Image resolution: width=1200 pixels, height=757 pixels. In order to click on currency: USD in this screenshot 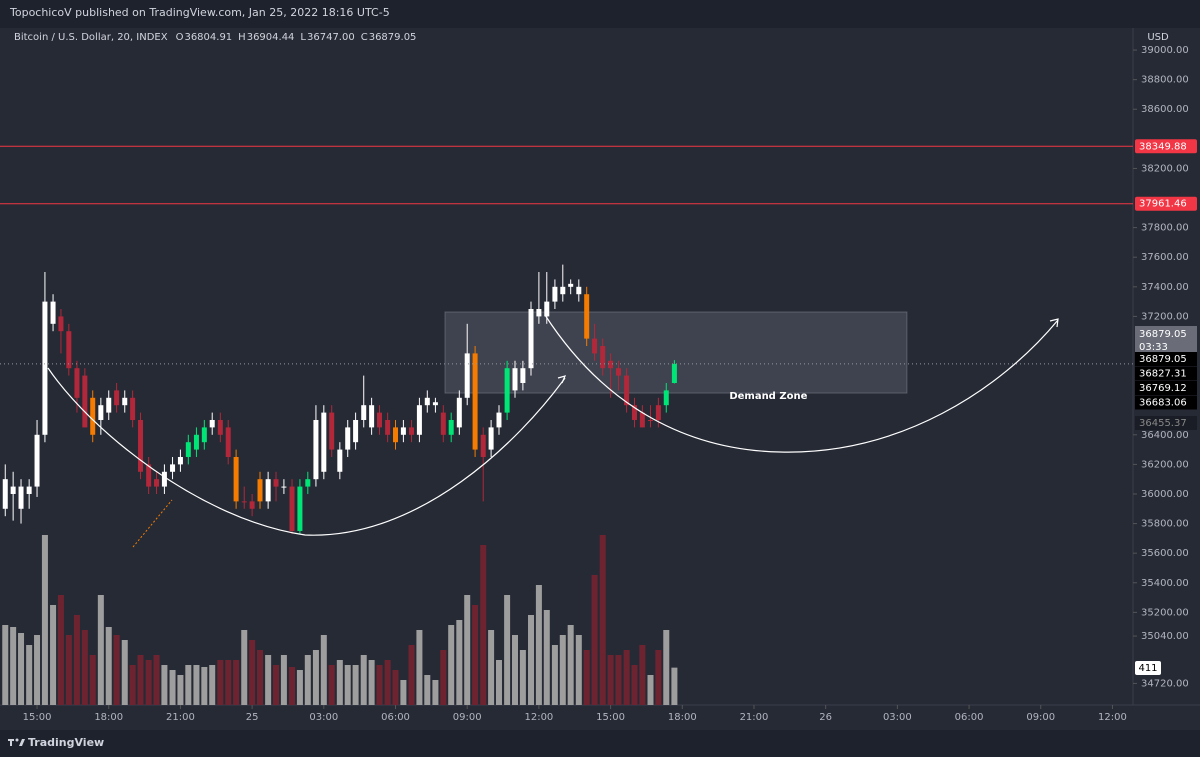, I will do `click(1158, 37)`.